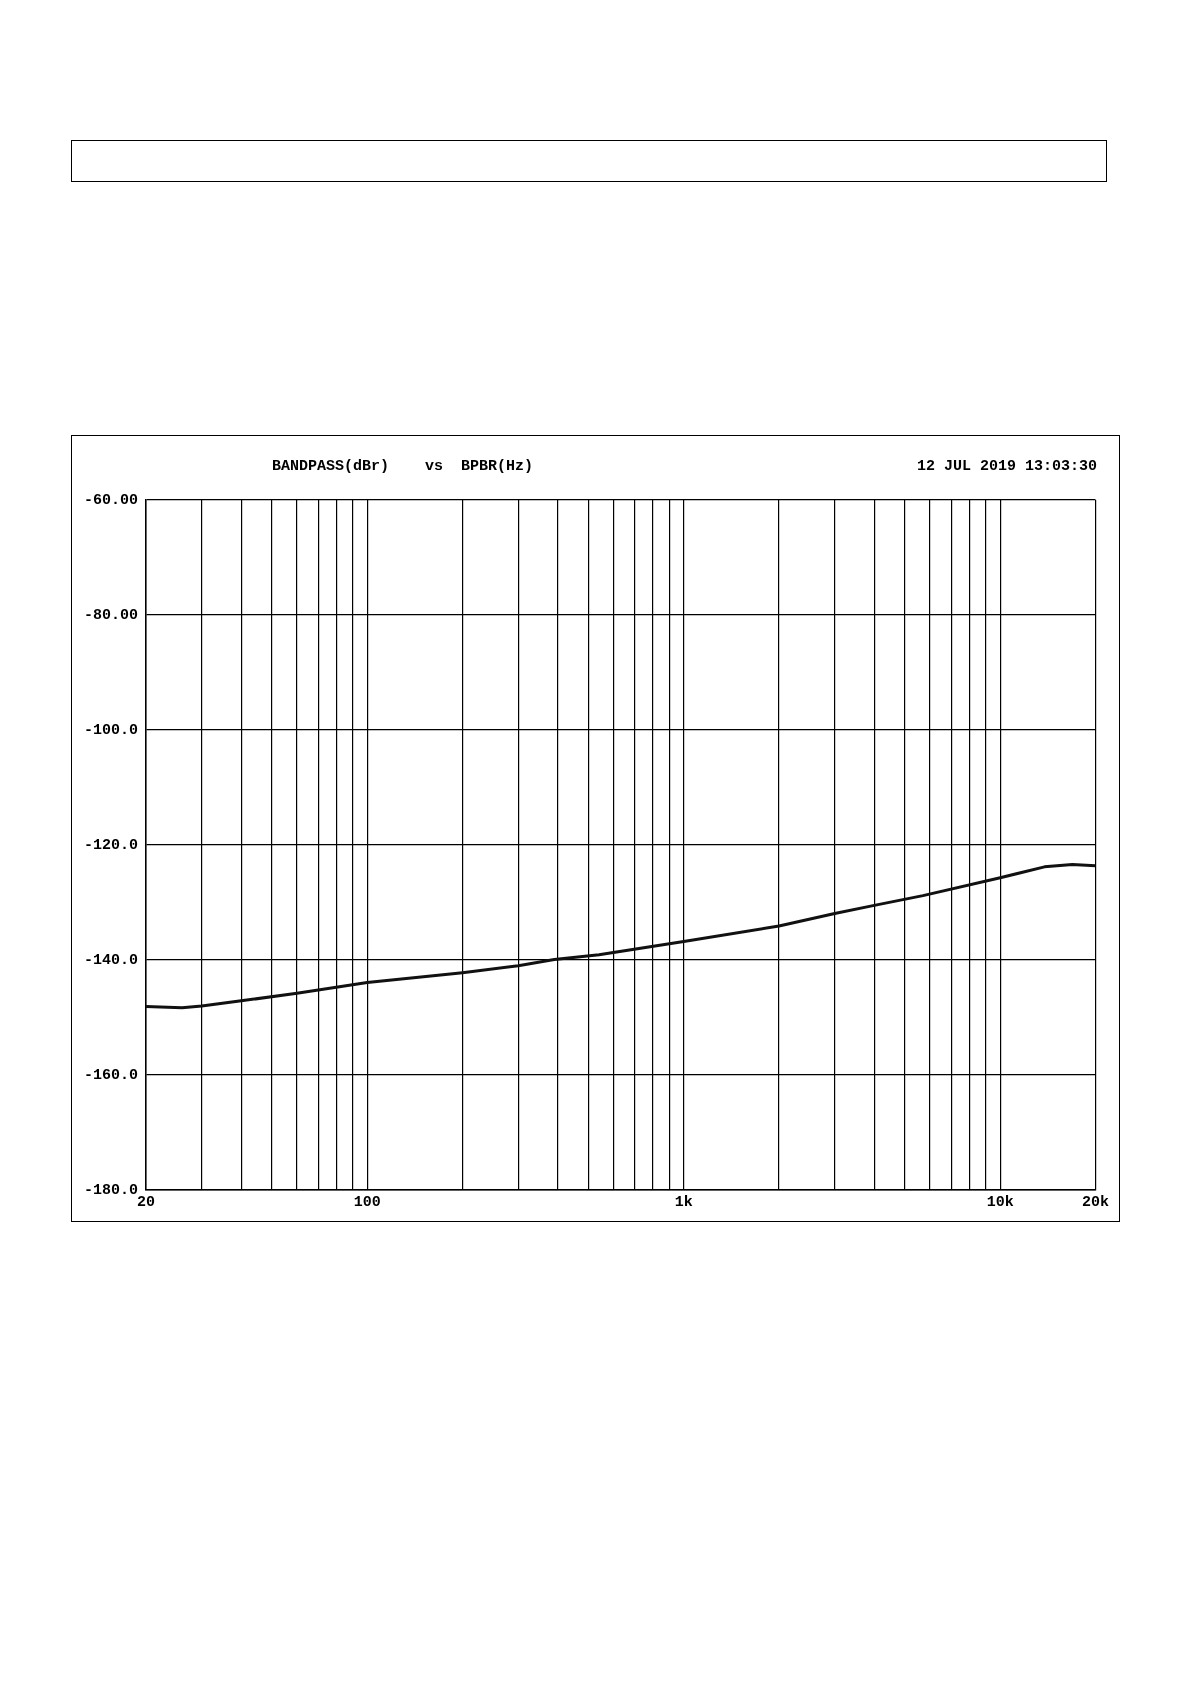  Describe the element at coordinates (111, 615) in the screenshot. I see `y-tick-label: -80.00` at that location.